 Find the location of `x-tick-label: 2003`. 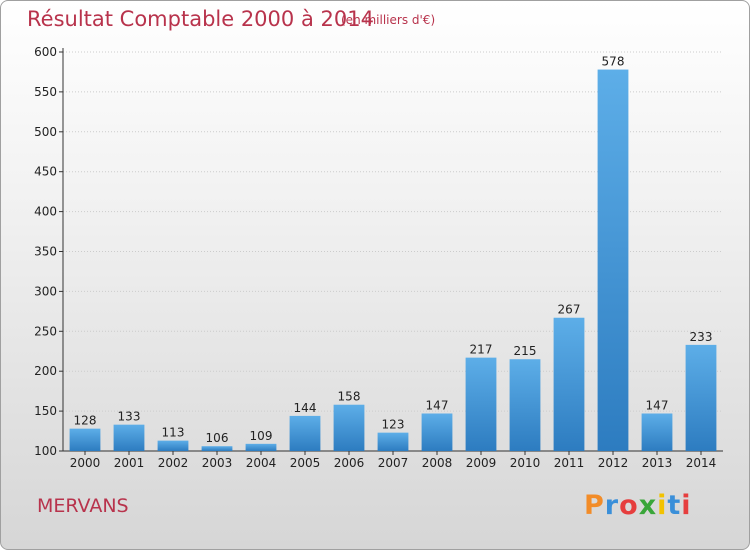

x-tick-label: 2003 is located at coordinates (217, 463).